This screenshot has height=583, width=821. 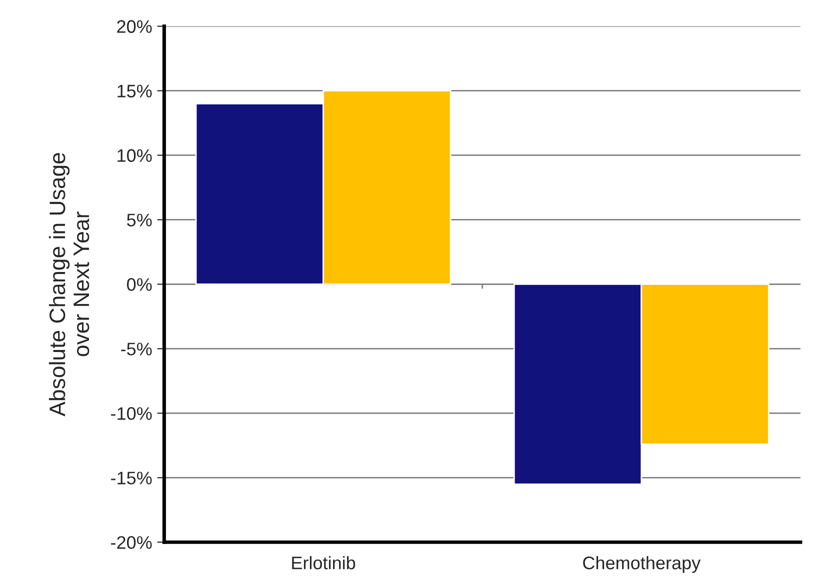 I want to click on y-tick-label: 20%, so click(x=134, y=26).